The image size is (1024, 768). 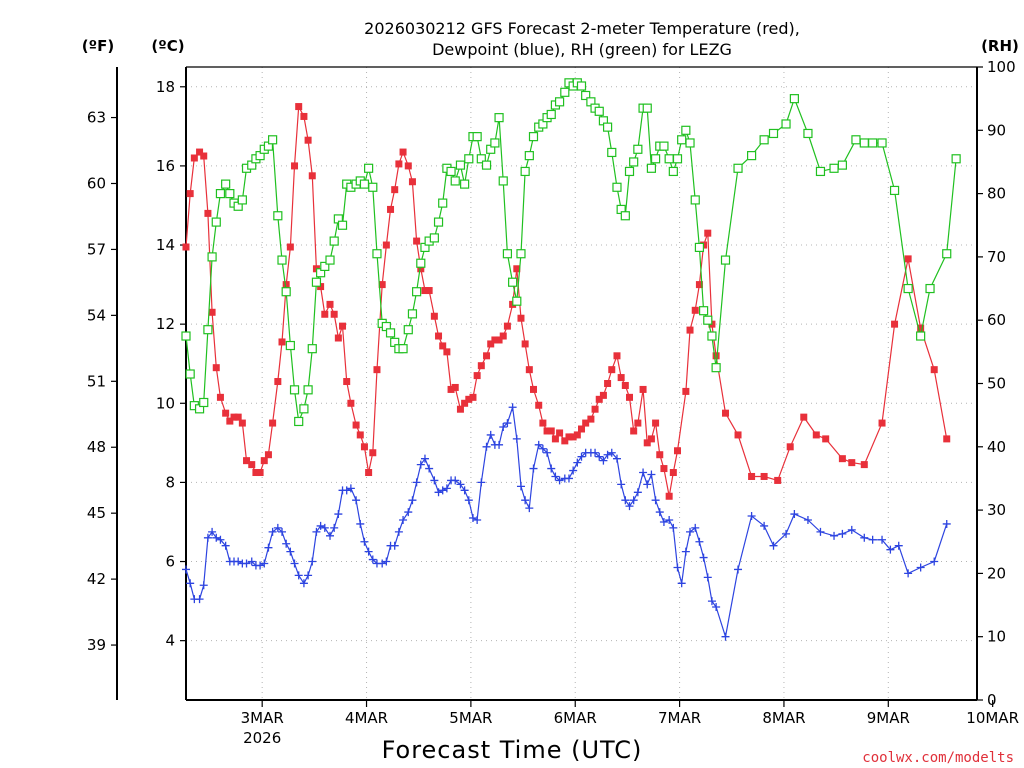 What do you see at coordinates (96, 579) in the screenshot?
I see `fahrenheit-tick-label: 42` at bounding box center [96, 579].